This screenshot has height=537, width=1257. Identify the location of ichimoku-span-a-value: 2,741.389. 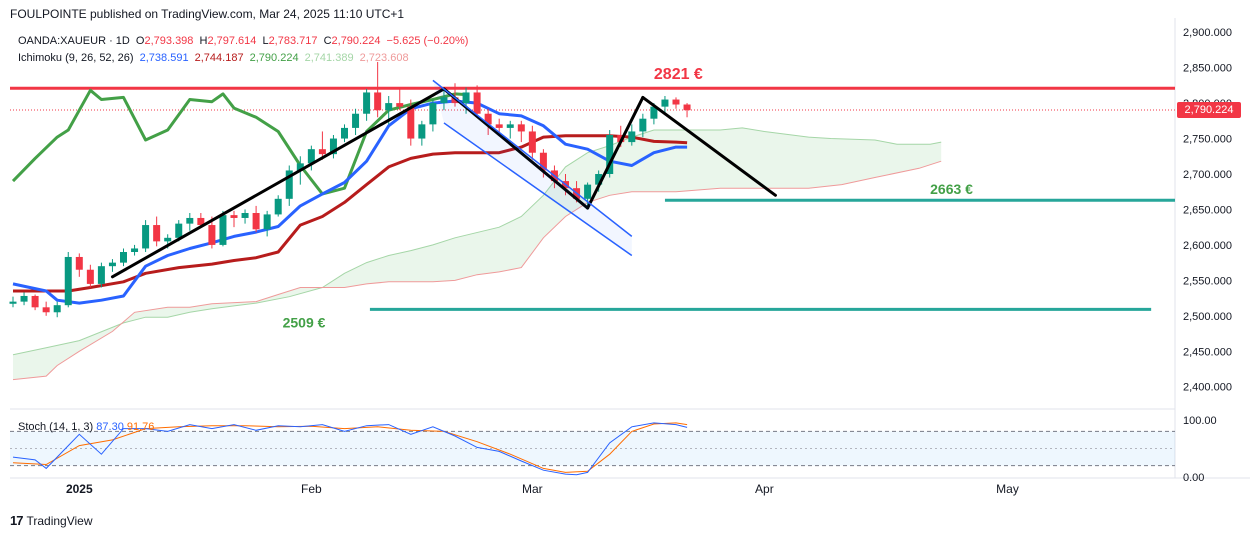
(329, 58).